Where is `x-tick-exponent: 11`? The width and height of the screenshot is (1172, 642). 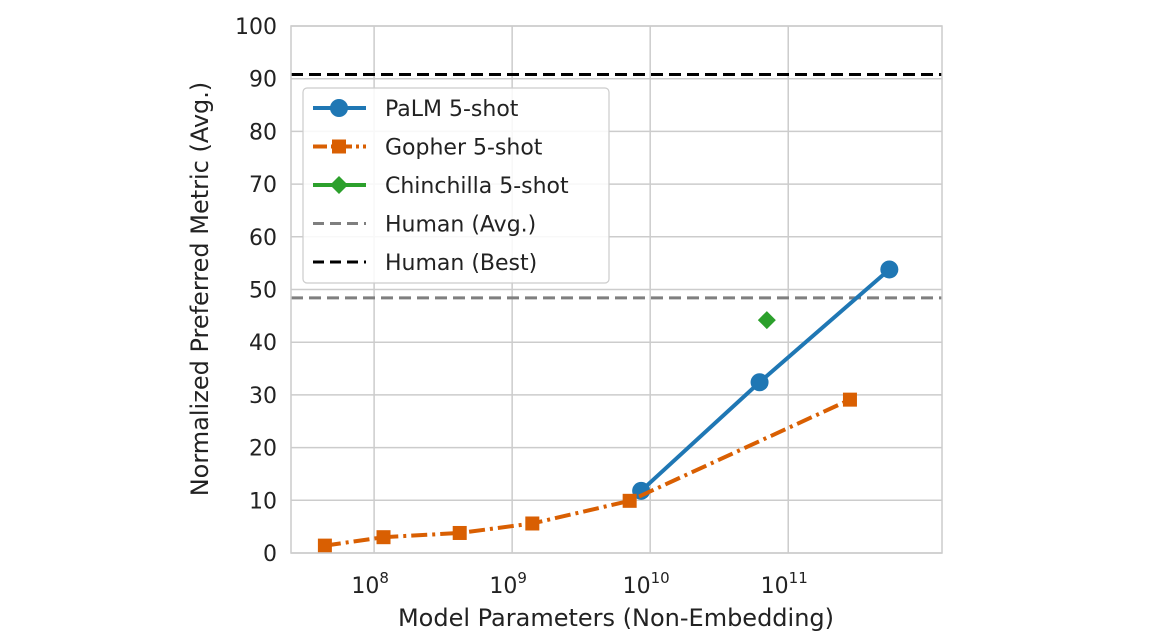 x-tick-exponent: 11 is located at coordinates (798, 578).